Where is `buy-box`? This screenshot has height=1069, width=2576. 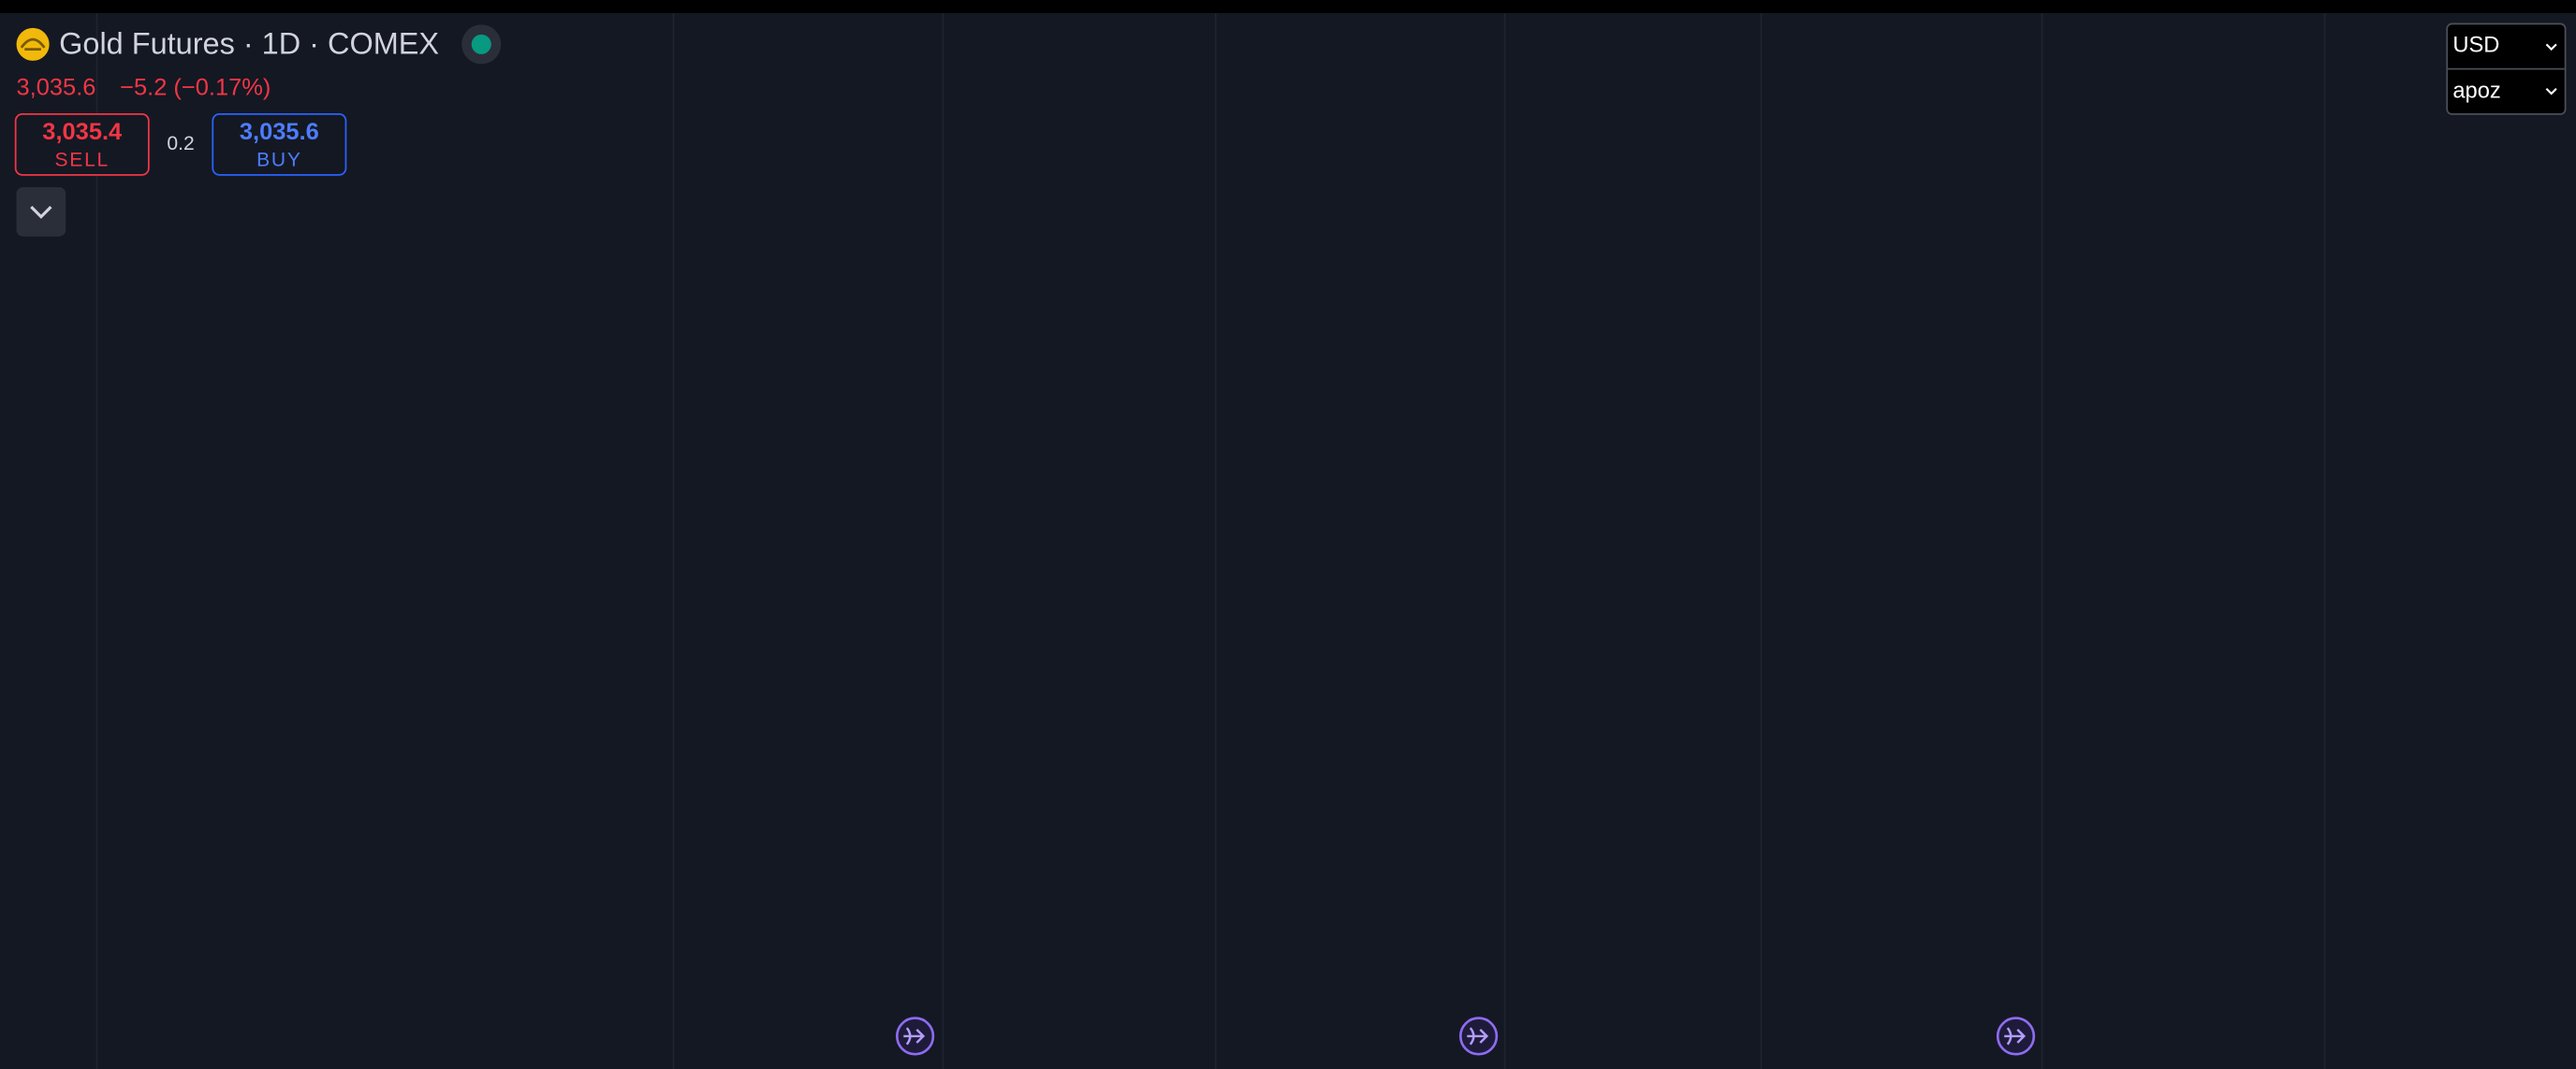 buy-box is located at coordinates (279, 144).